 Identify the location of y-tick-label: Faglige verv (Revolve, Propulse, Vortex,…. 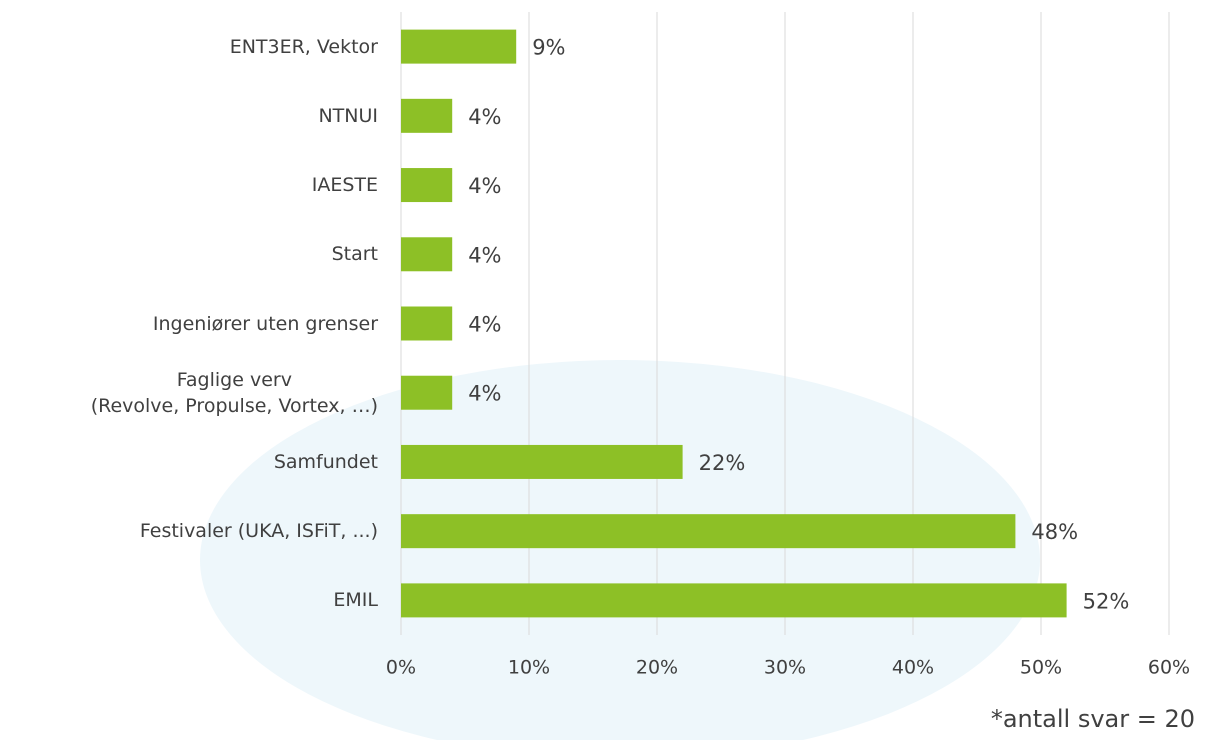
(234, 392).